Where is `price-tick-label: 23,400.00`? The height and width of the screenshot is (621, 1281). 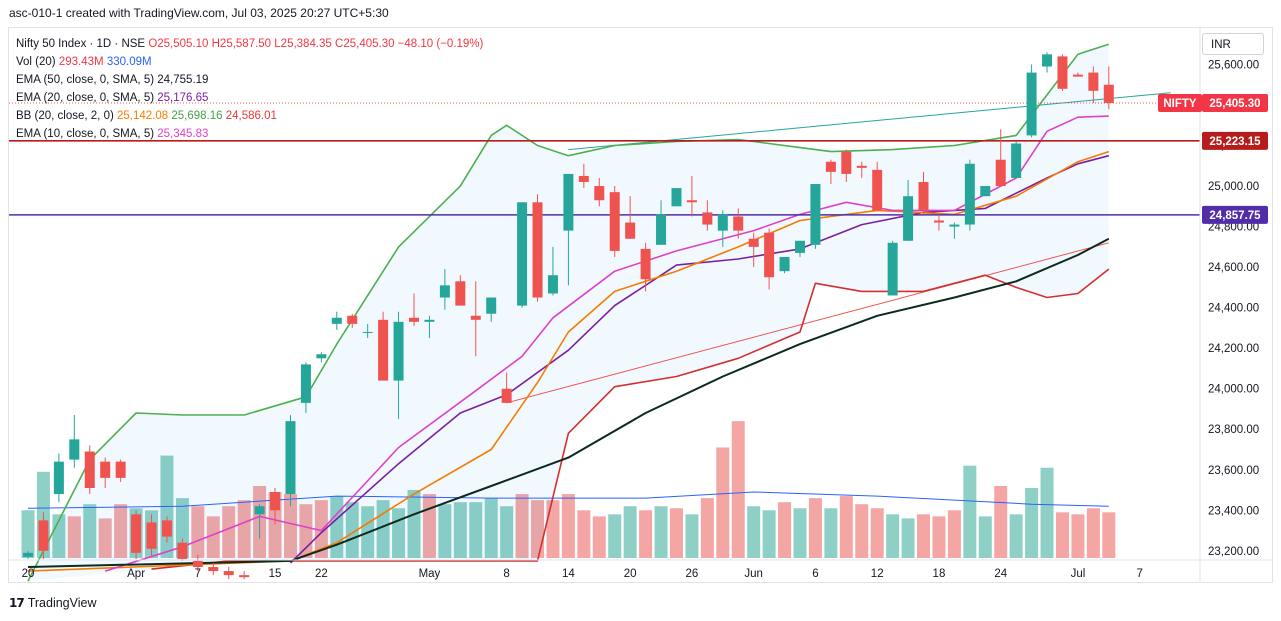 price-tick-label: 23,400.00 is located at coordinates (1233, 511).